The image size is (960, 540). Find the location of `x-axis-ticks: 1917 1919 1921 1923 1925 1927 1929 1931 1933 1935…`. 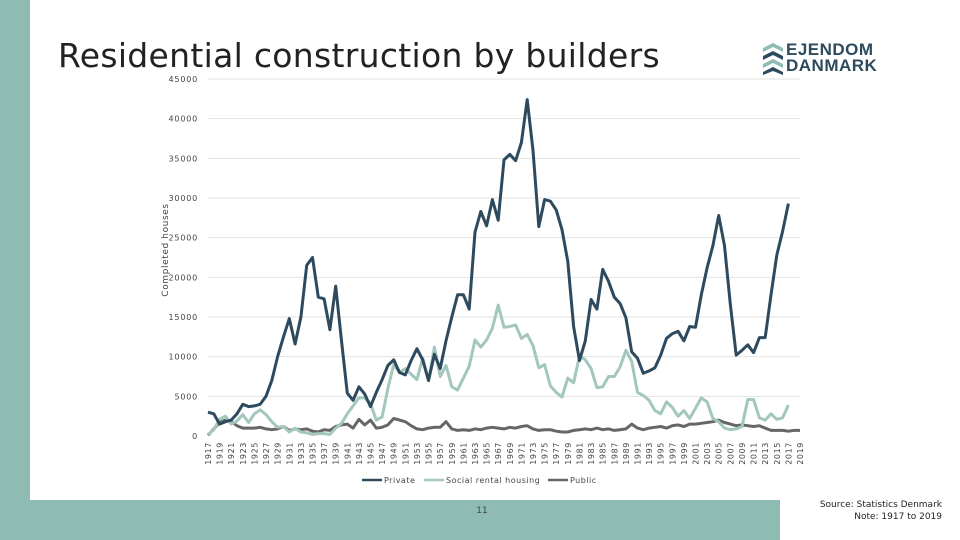

x-axis-ticks: 1917 1919 1921 1923 1925 1927 1929 1931 1933 1935… is located at coordinates (504, 453).